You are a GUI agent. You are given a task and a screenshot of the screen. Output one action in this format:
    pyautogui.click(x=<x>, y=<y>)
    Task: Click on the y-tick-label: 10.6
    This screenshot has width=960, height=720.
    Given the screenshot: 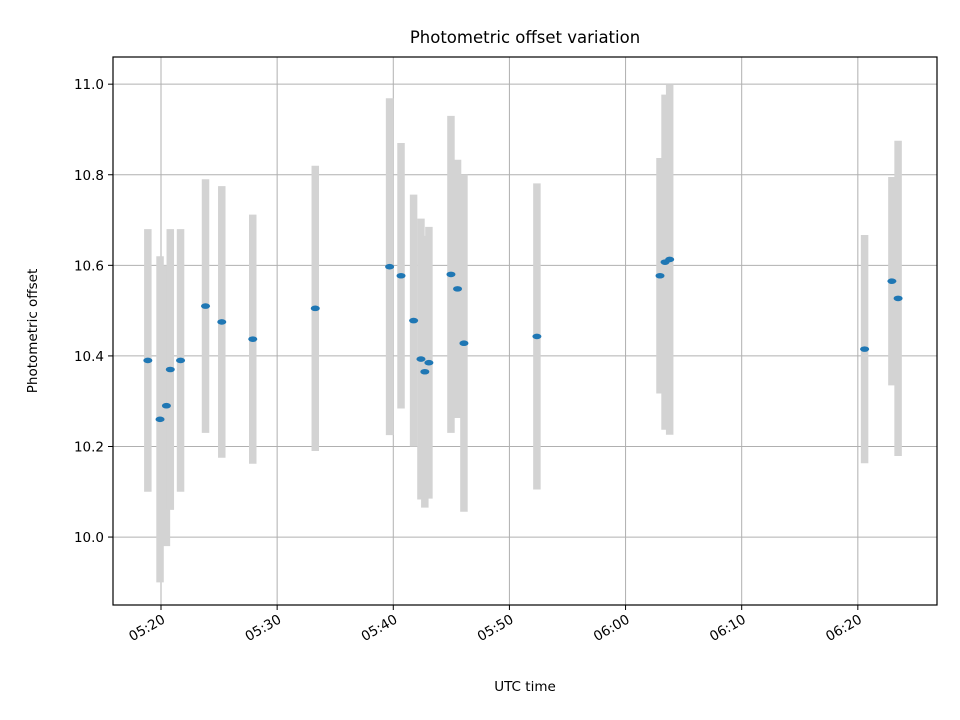 What is the action you would take?
    pyautogui.click(x=89, y=266)
    